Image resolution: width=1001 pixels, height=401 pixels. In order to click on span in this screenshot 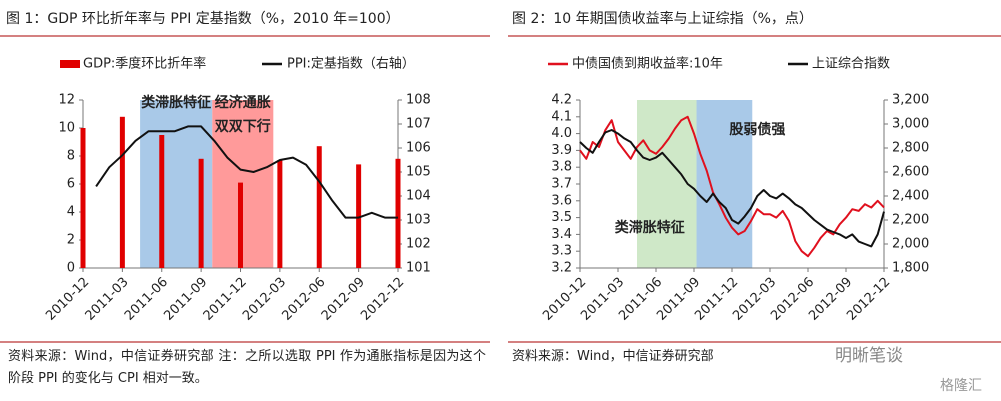, I will do `click(724, 184)`.